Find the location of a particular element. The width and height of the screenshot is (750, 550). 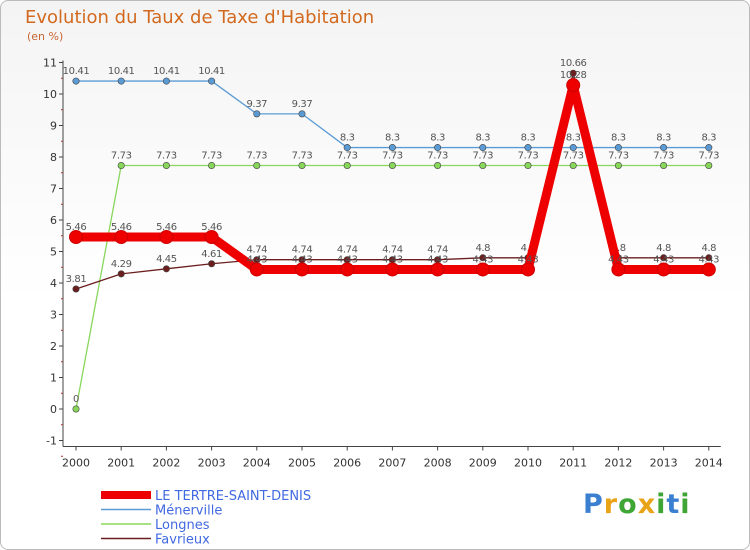

proxiti-logo: Proxiti is located at coordinates (637, 504).